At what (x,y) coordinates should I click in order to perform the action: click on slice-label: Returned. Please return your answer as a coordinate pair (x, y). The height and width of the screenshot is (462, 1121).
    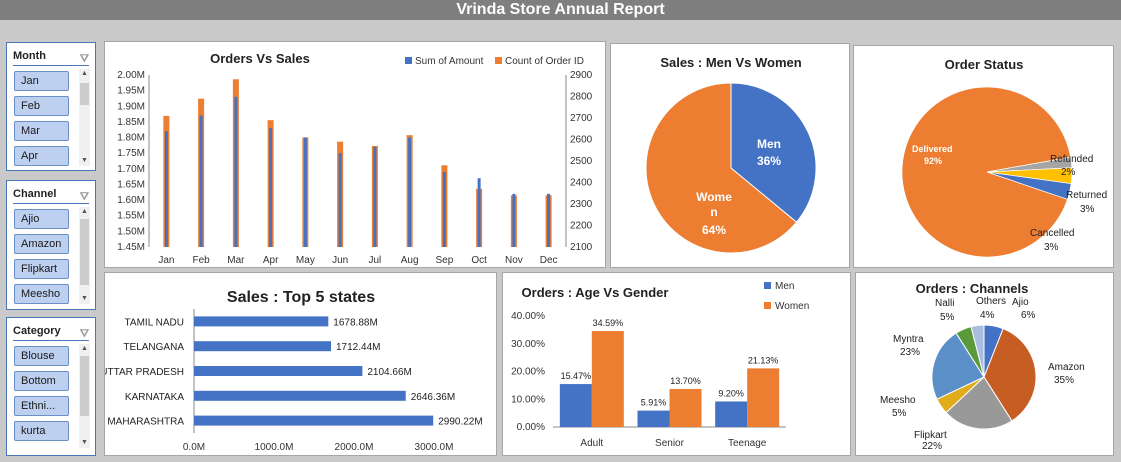
    Looking at the image, I should click on (1086, 195).